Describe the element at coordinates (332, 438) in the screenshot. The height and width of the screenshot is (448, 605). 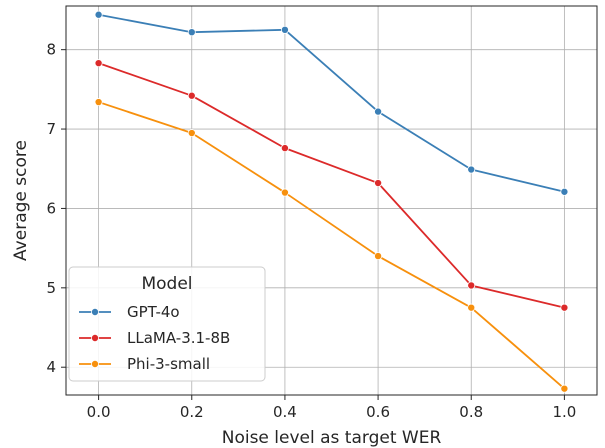
I see `x-axis-label: Noise level as target WER` at that location.